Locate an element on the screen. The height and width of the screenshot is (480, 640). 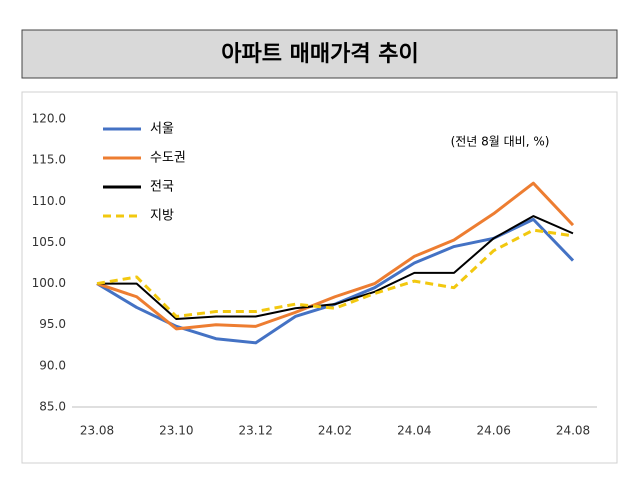
title-box is located at coordinates (319, 54).